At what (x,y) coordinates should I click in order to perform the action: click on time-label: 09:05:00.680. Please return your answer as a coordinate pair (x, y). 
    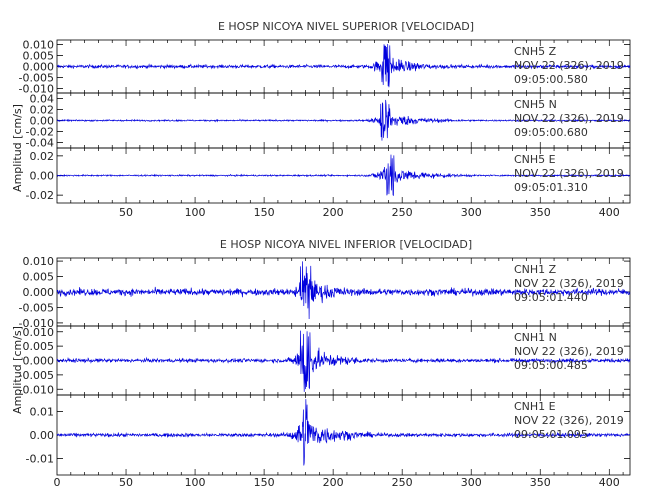
    Looking at the image, I should click on (551, 132).